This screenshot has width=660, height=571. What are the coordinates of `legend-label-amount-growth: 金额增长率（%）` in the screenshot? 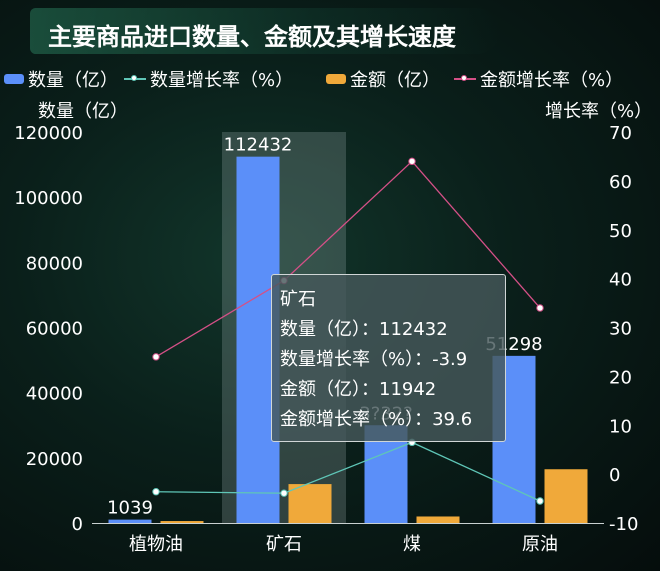 It's located at (552, 80).